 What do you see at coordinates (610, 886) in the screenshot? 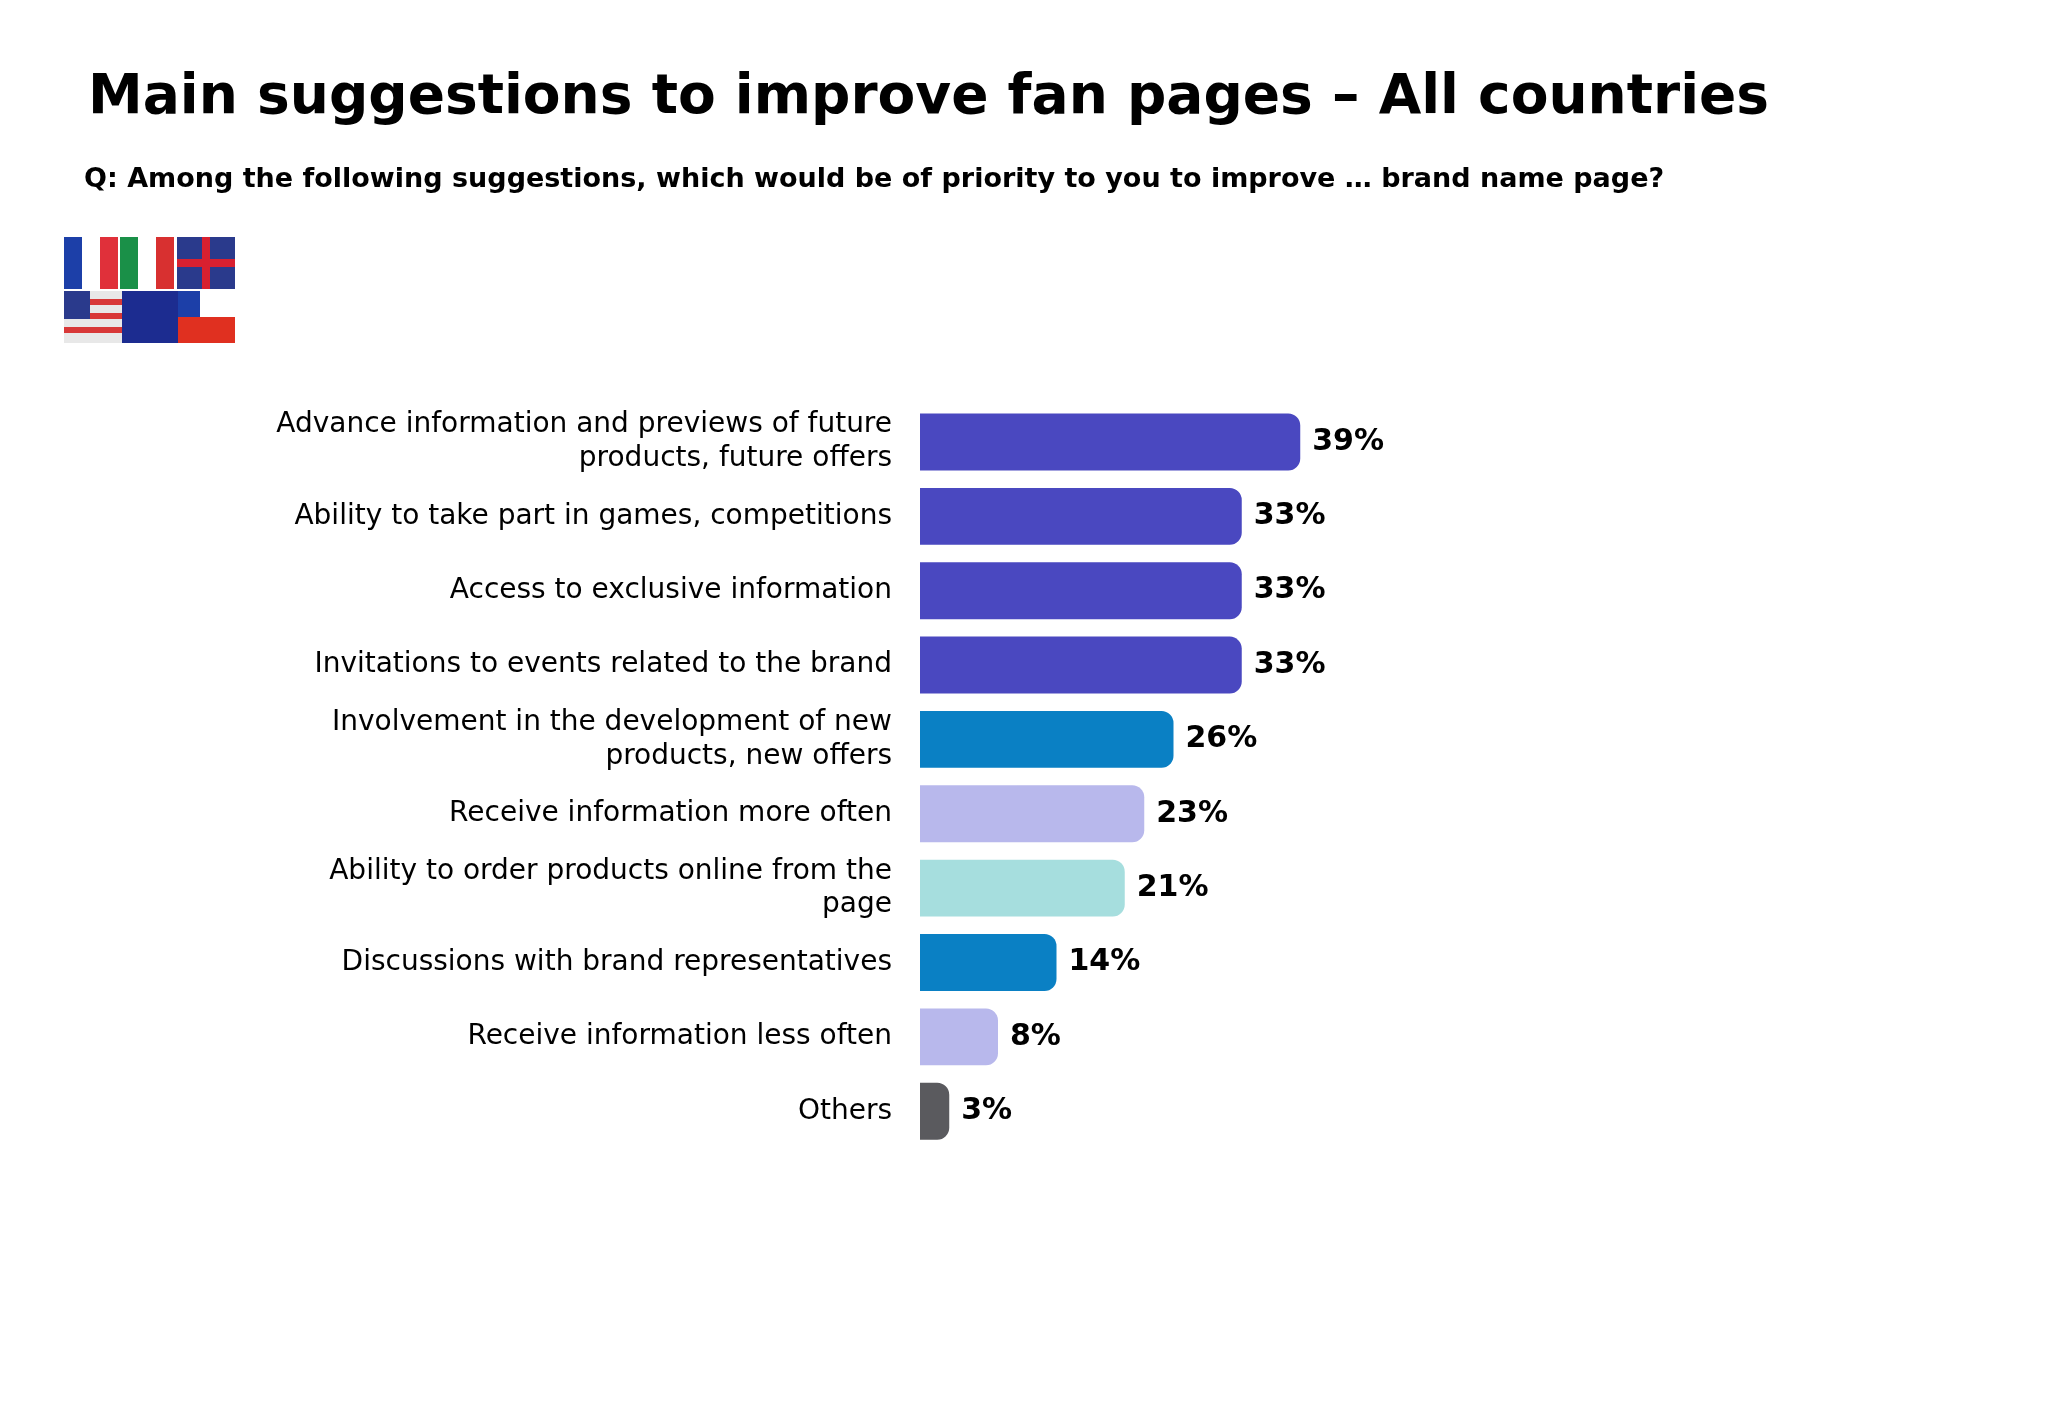
I see `y-tick-label: Ability to order products online from the page` at bounding box center [610, 886].